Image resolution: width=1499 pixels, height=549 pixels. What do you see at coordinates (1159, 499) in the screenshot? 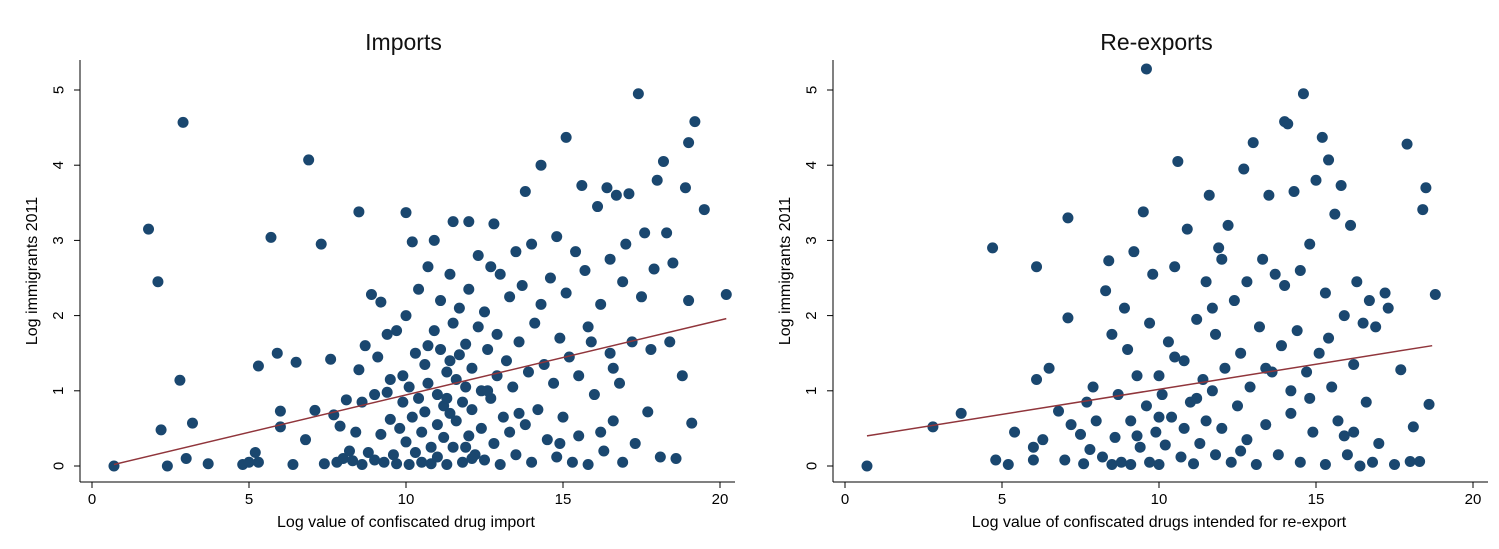
I see `x-tick-label: 10` at bounding box center [1159, 499].